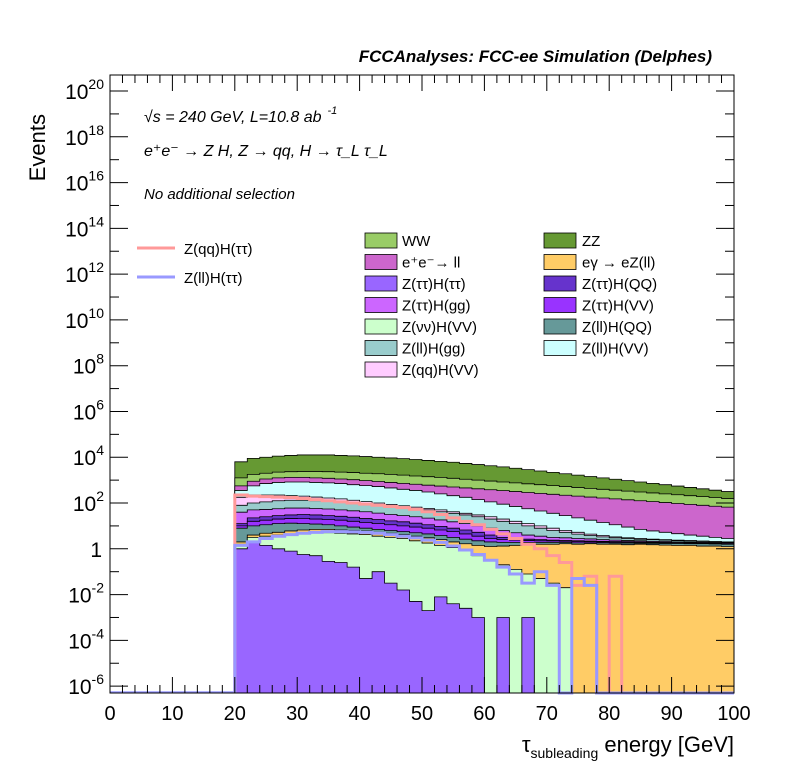 The image size is (796, 772). What do you see at coordinates (219, 194) in the screenshot?
I see `annotation-selection: No additional selection` at bounding box center [219, 194].